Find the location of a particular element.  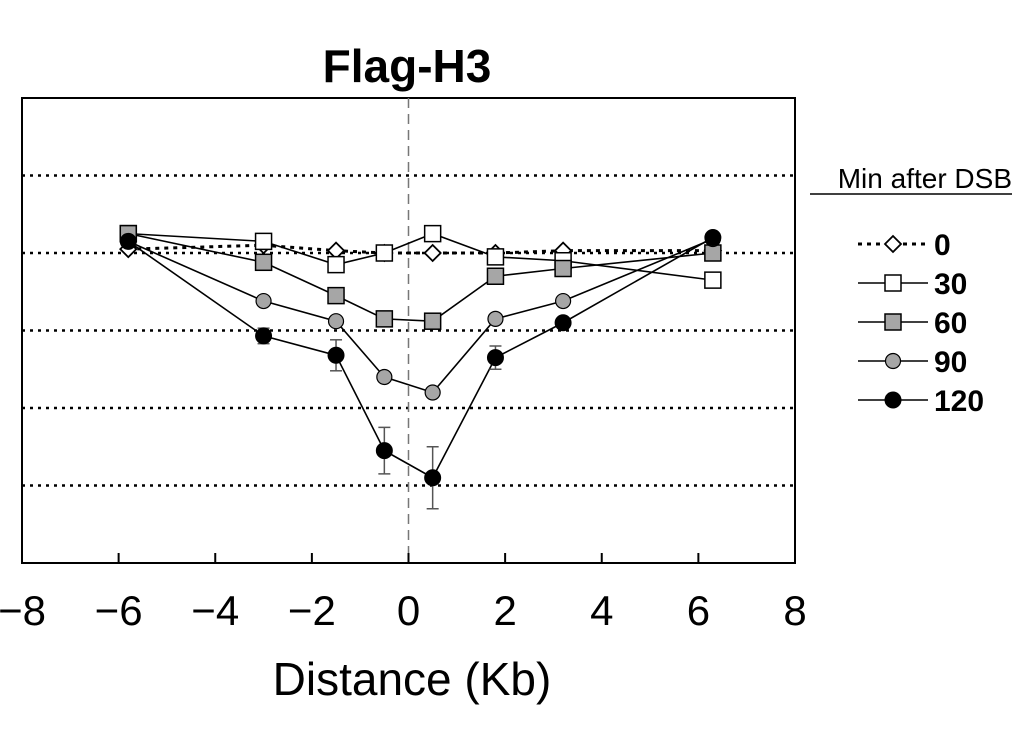

legend-label: 60 is located at coordinates (950, 323).